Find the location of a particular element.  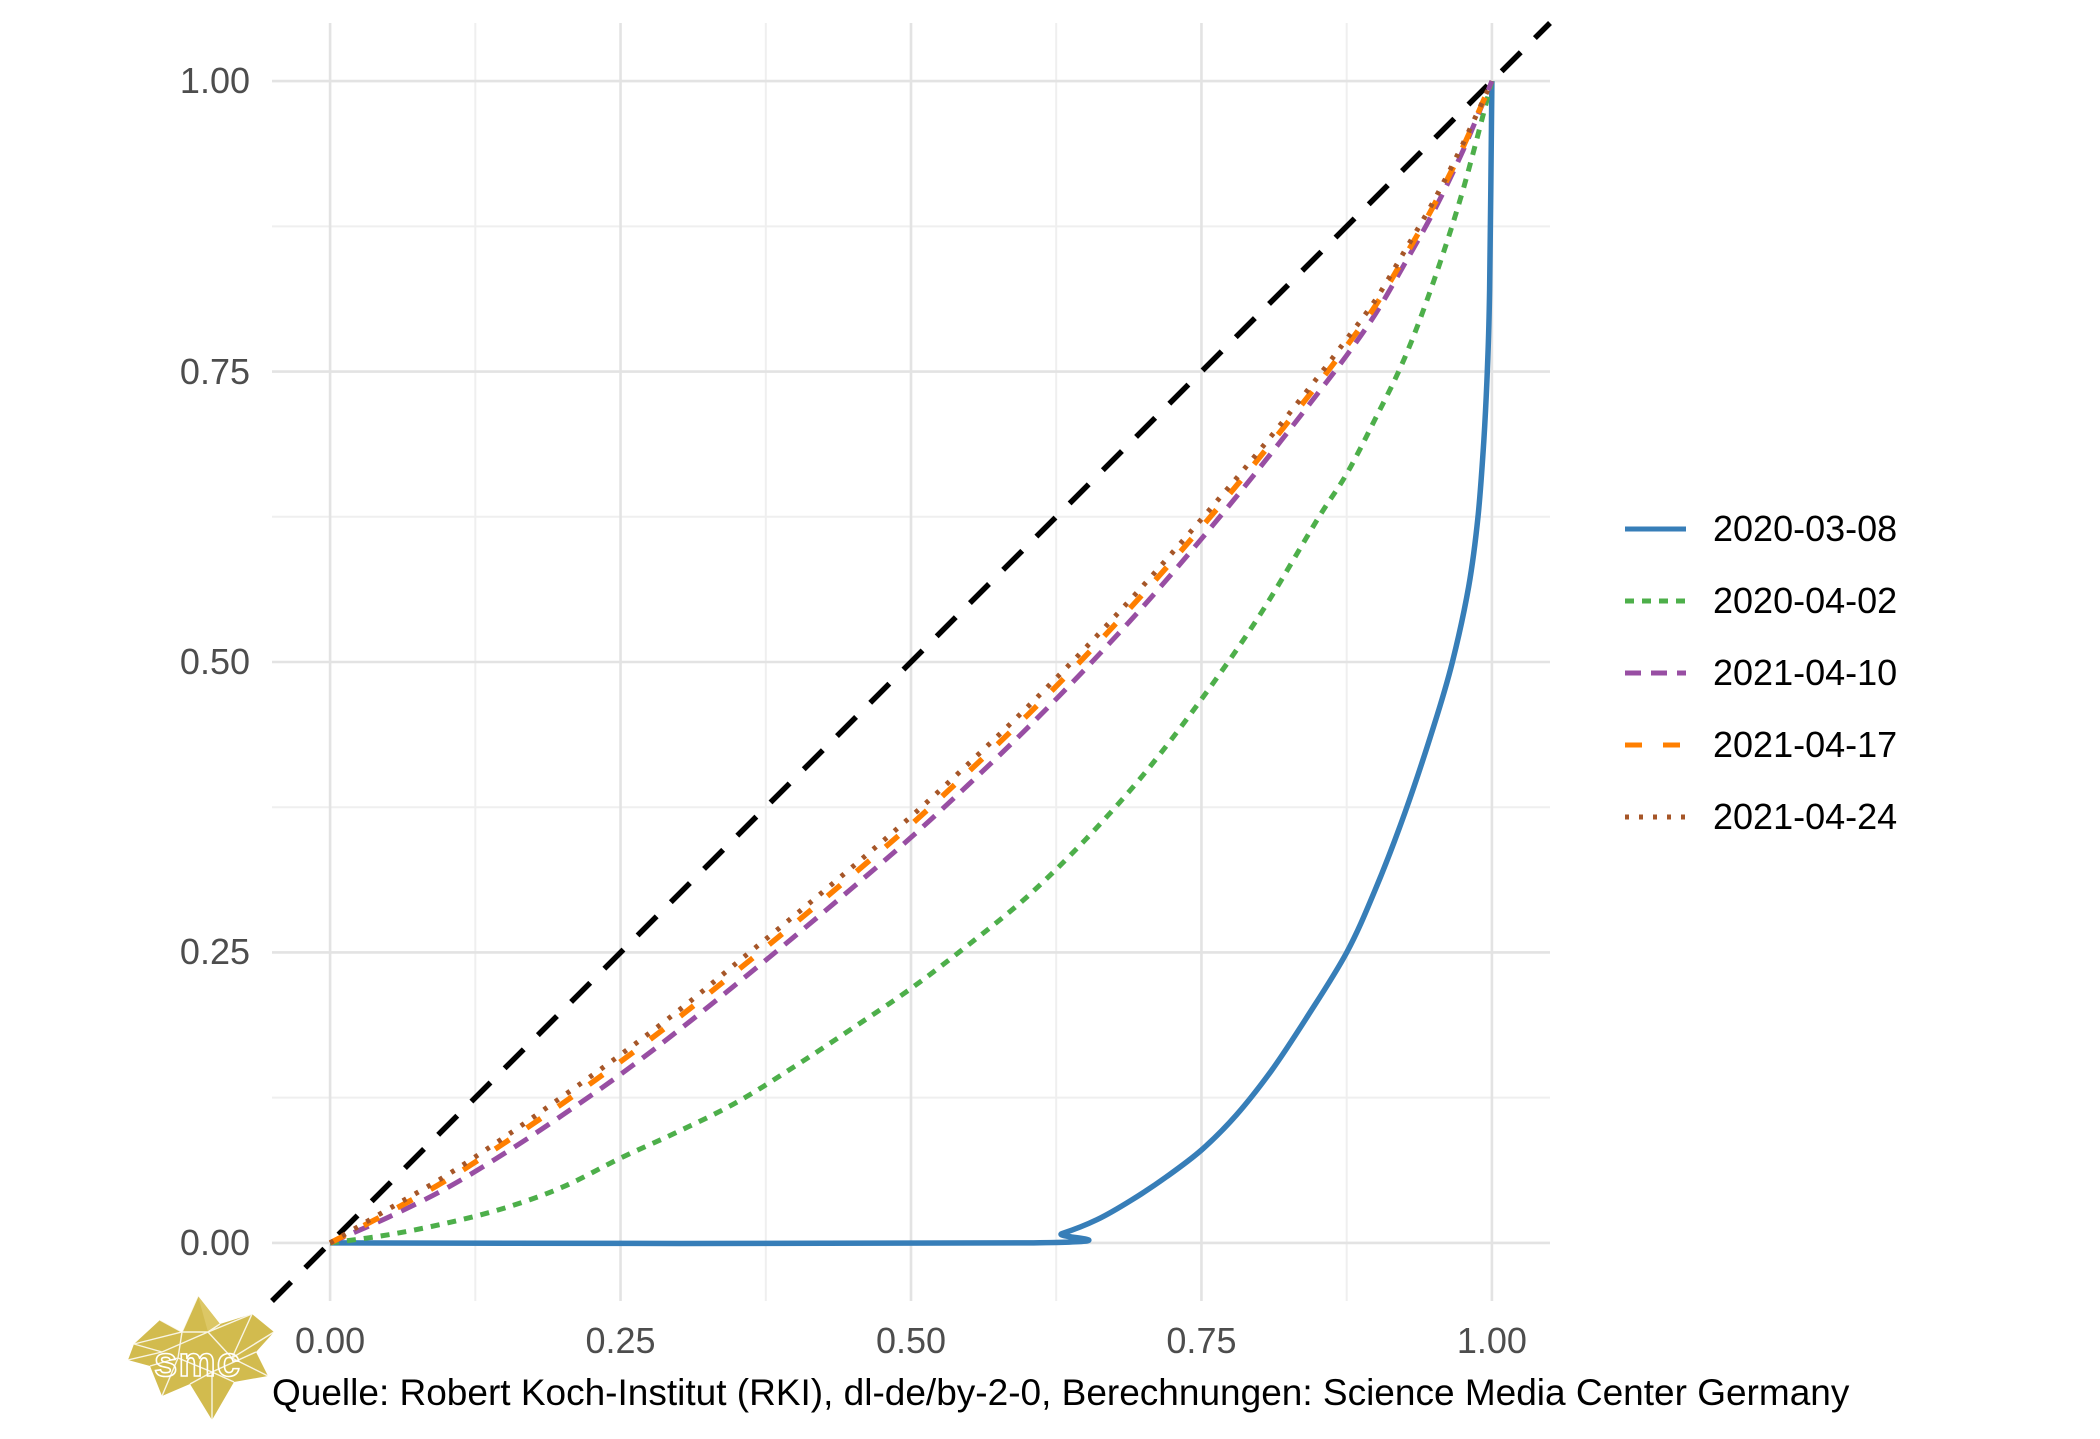

legend-label: 2021-04-10 is located at coordinates (1805, 672).